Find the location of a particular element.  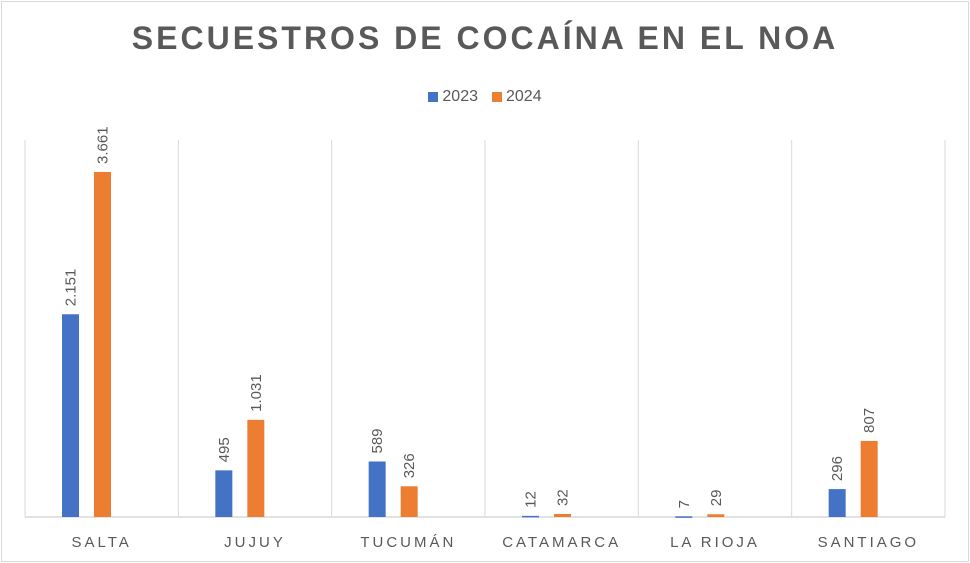

data-label: 2.151 is located at coordinates (71, 288).